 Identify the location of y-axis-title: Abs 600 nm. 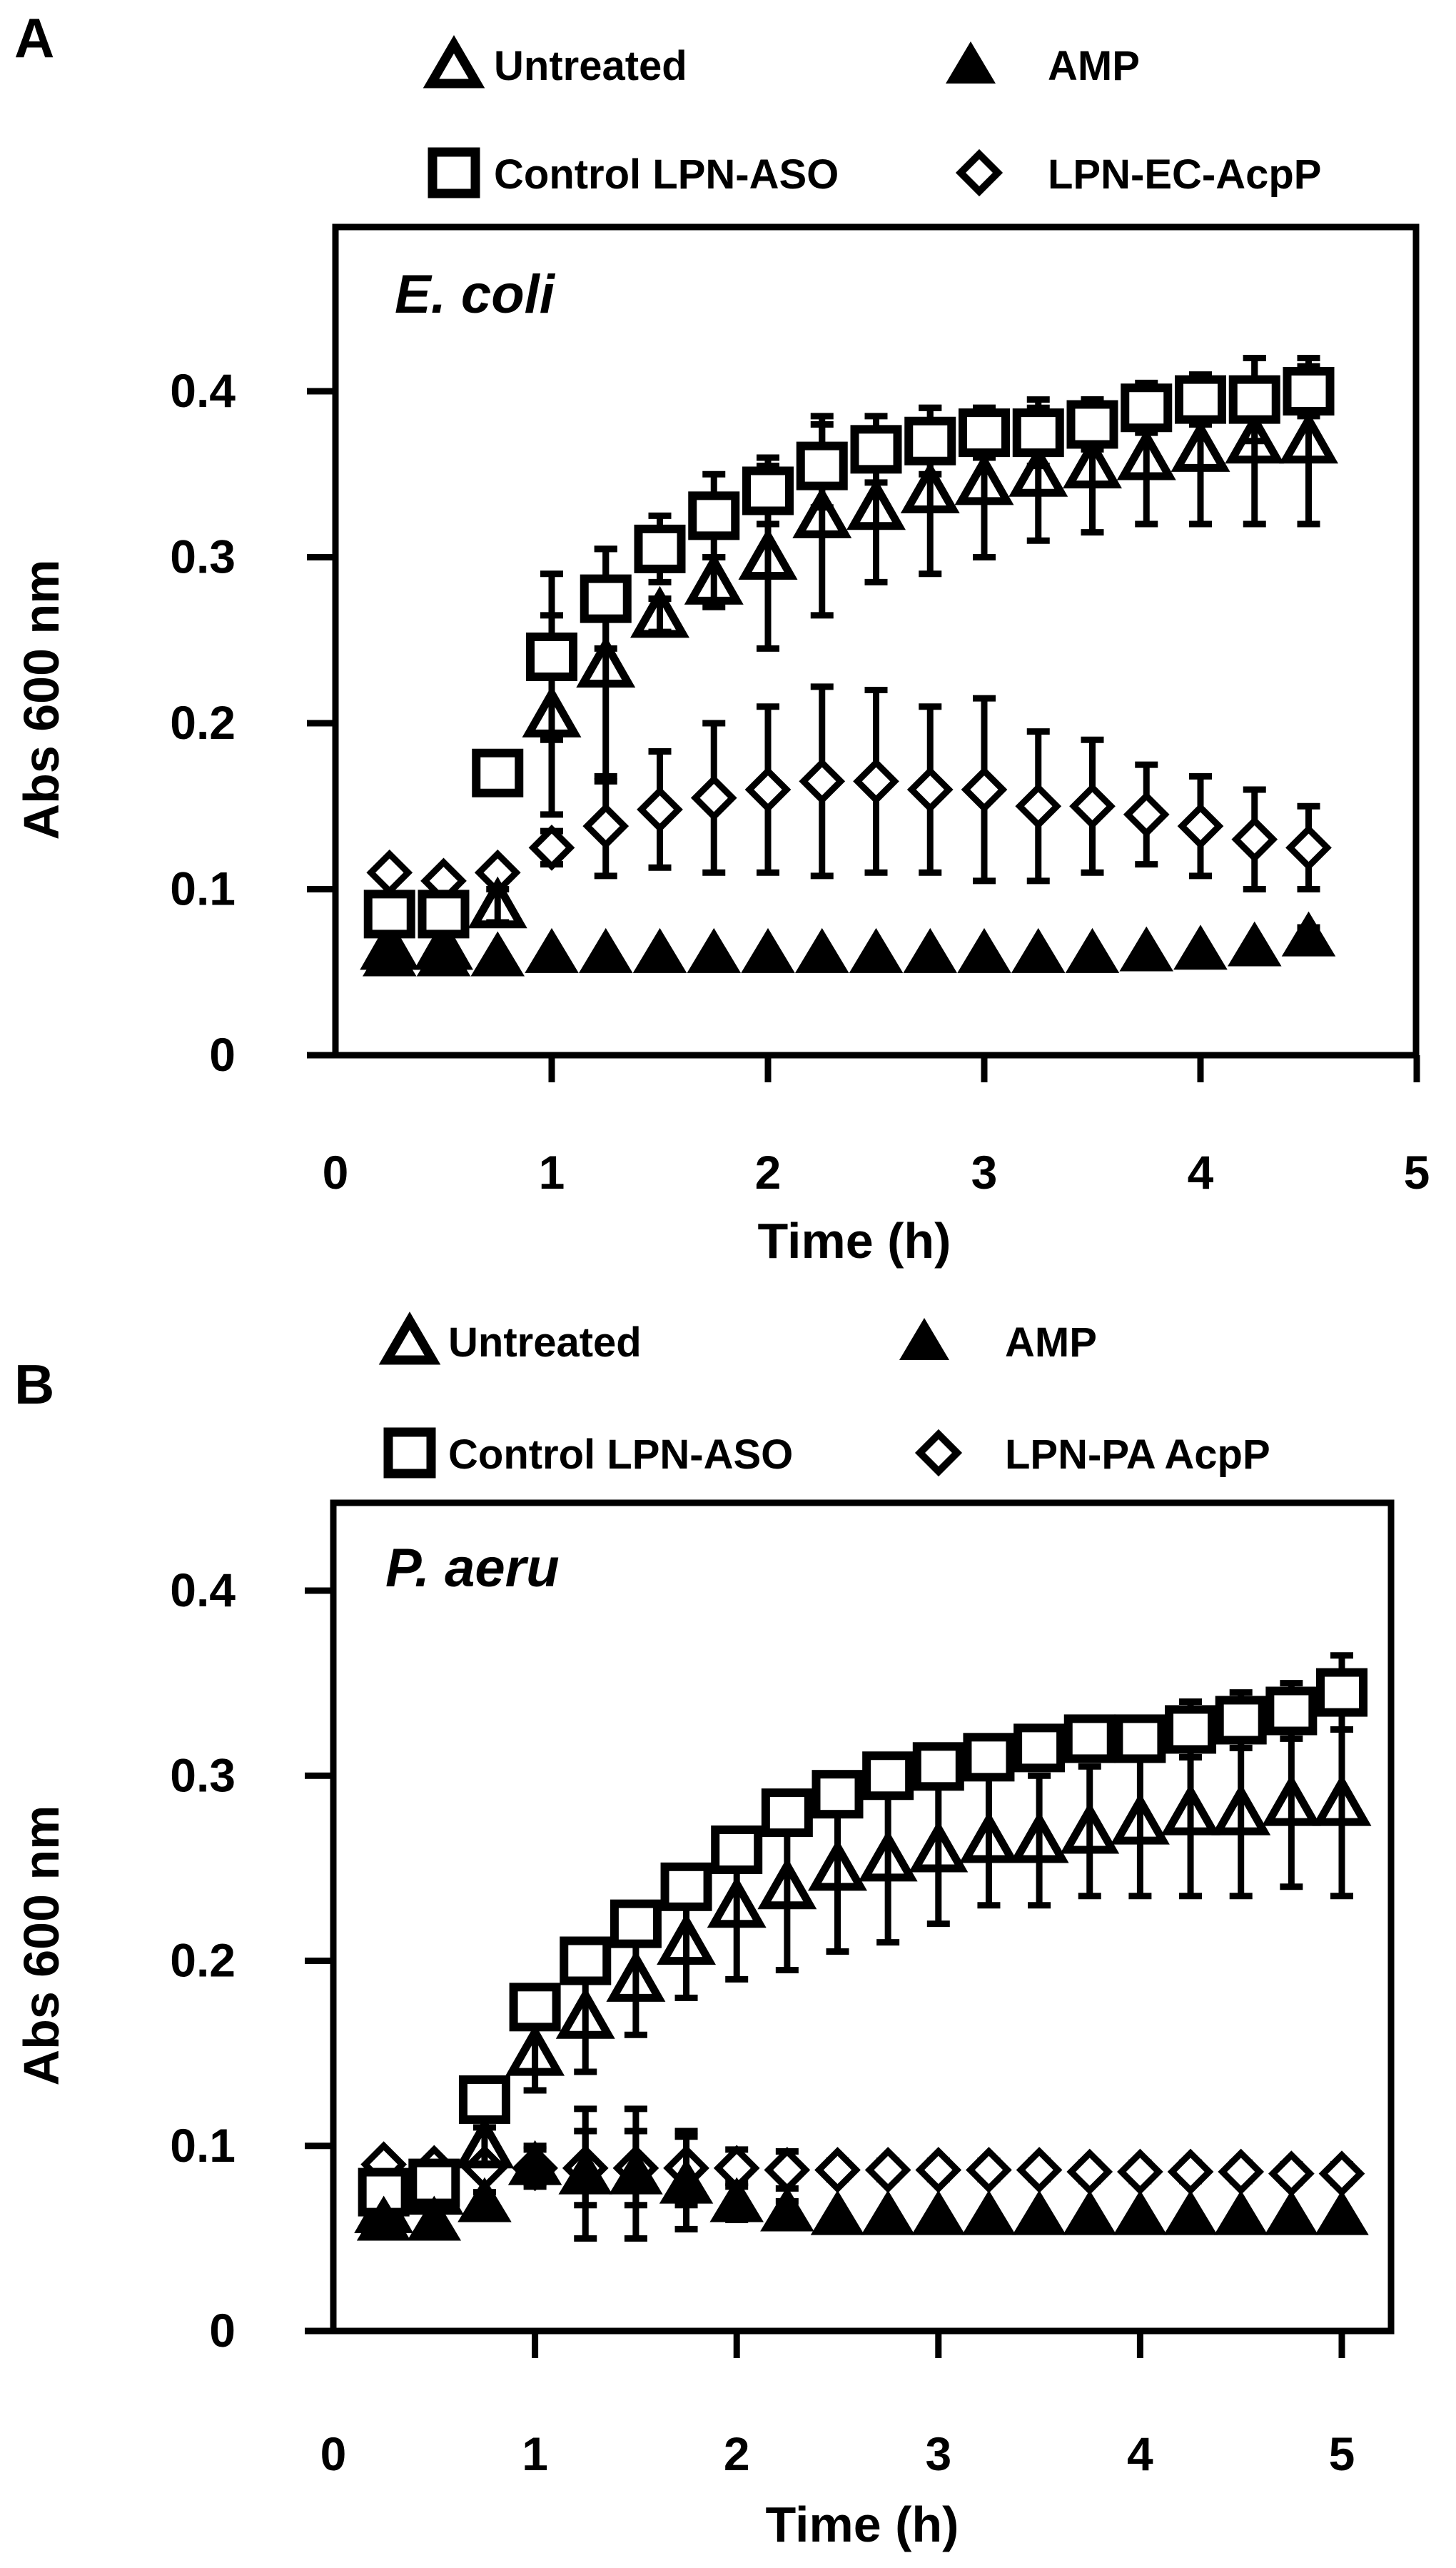
(41, 1946).